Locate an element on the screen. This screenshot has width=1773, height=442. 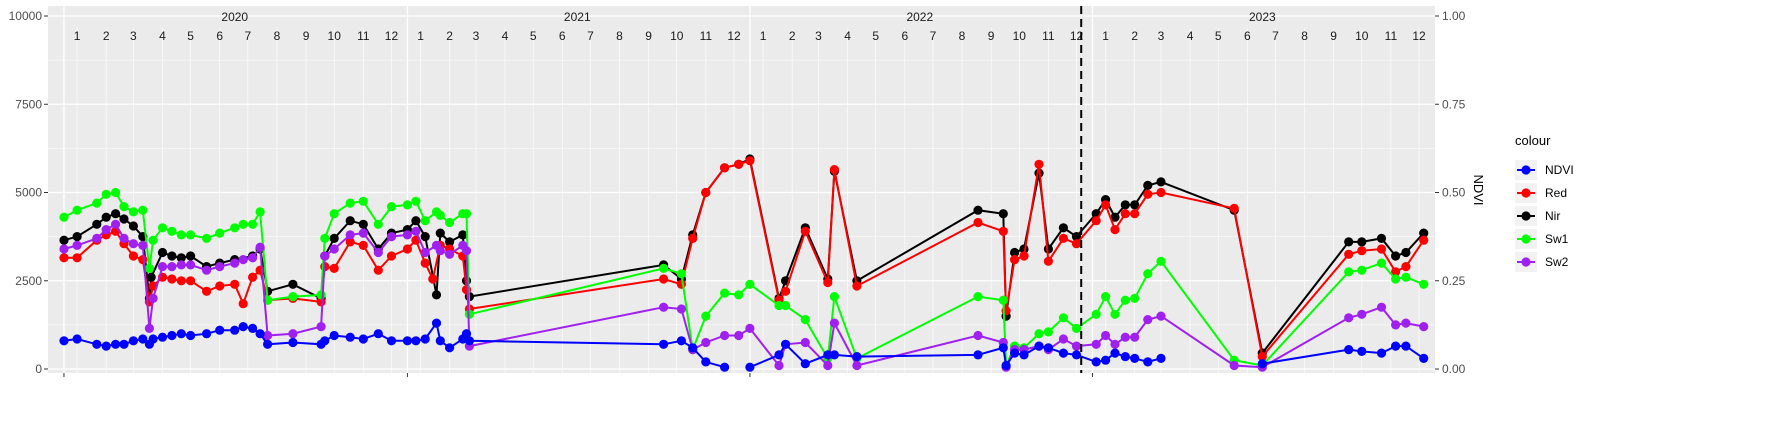
legend-label-sw1: Sw1 is located at coordinates (1557, 239).